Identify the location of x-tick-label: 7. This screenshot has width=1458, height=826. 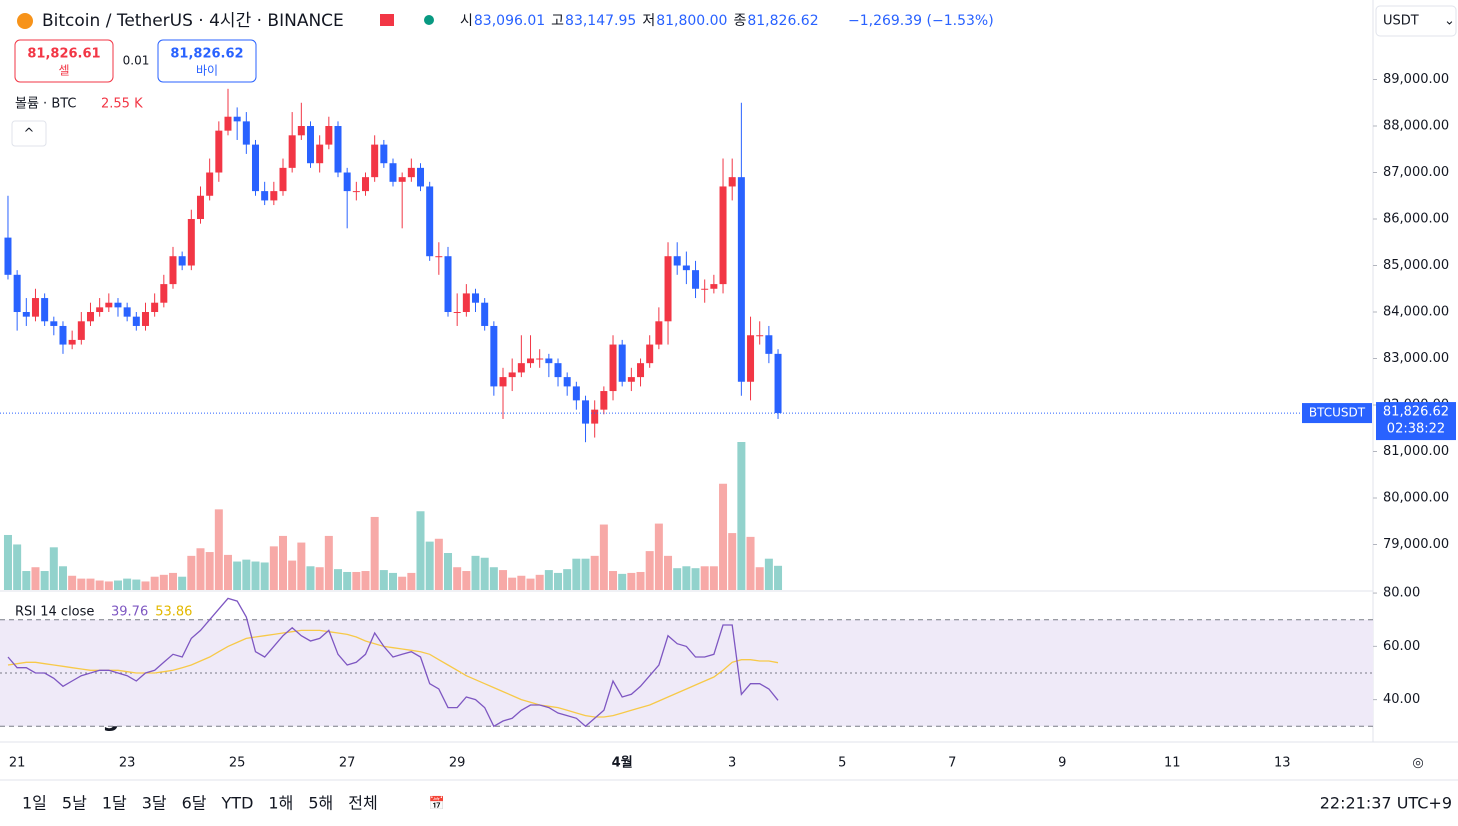
(952, 763).